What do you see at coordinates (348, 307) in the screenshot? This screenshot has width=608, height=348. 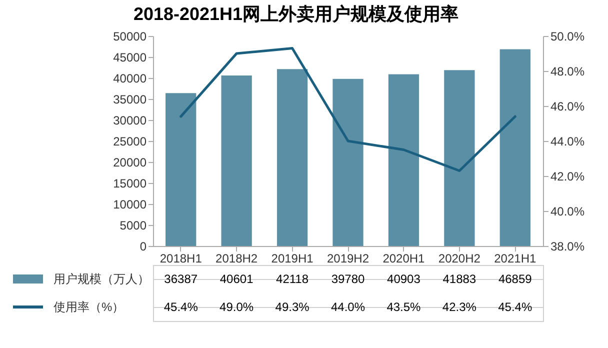 I see `data-label: 44.0%` at bounding box center [348, 307].